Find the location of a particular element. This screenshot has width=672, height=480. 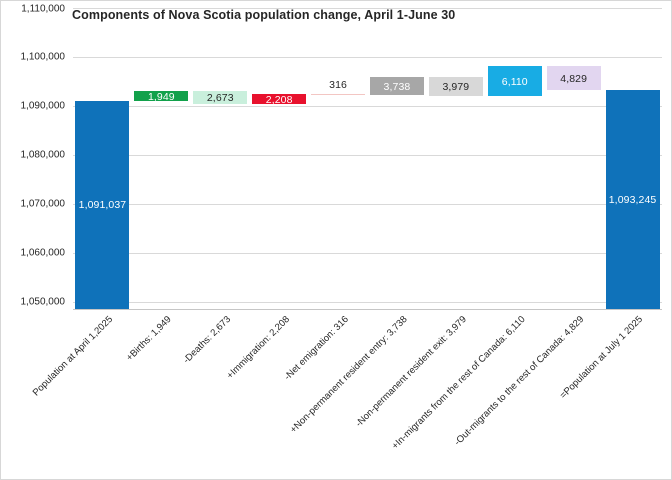

bar-value-label: 4,829 is located at coordinates (574, 78).